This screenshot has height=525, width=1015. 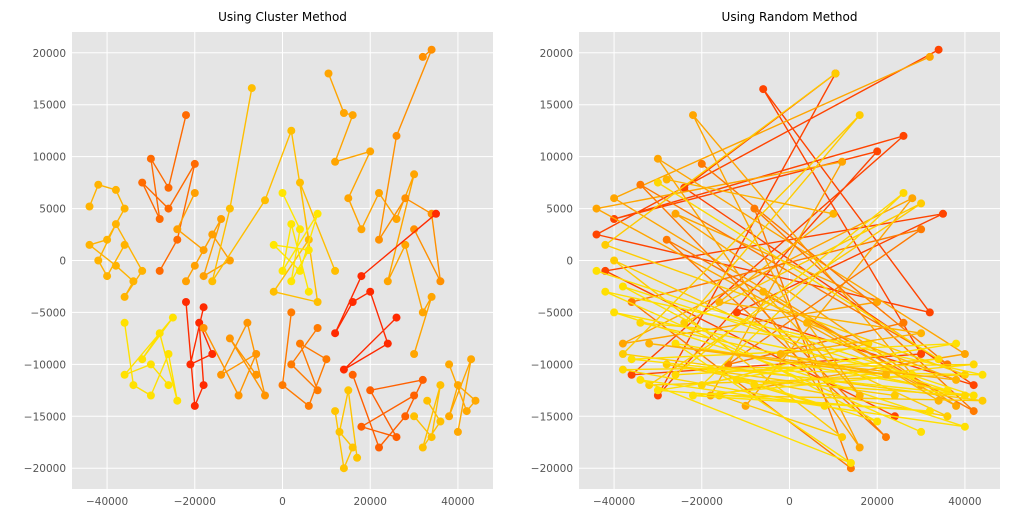 I want to click on y-tick-label: 20000, so click(x=49, y=54).